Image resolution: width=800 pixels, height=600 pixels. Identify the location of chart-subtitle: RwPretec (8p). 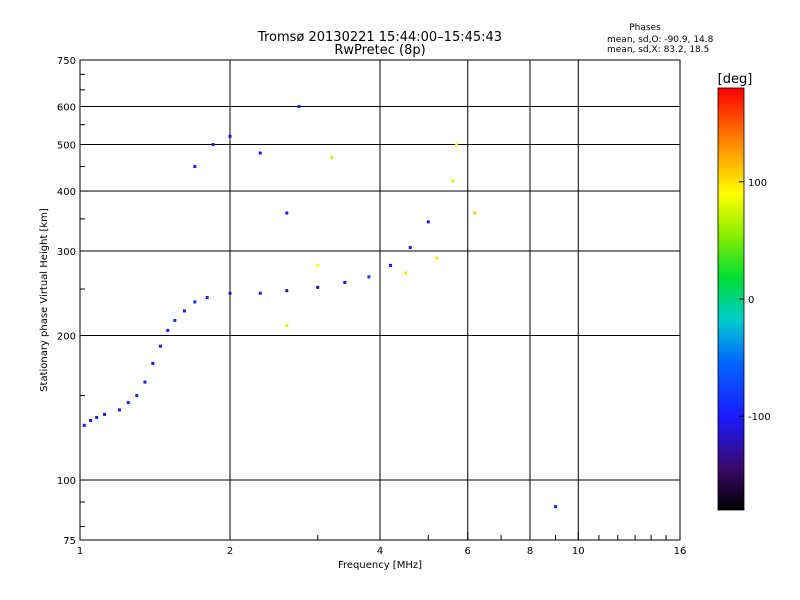
(379, 50).